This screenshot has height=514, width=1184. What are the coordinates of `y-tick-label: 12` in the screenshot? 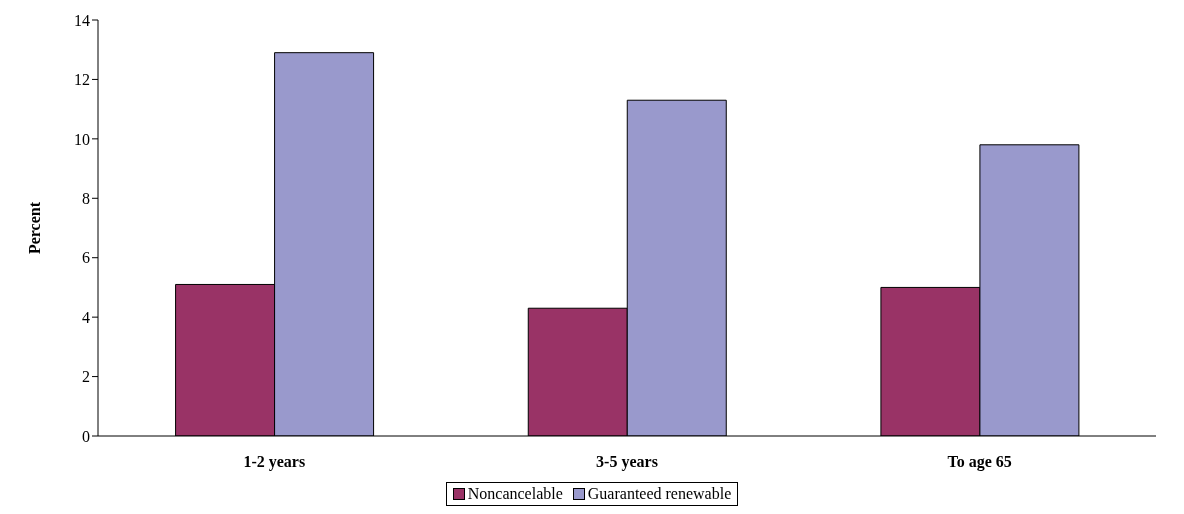 It's located at (82, 80).